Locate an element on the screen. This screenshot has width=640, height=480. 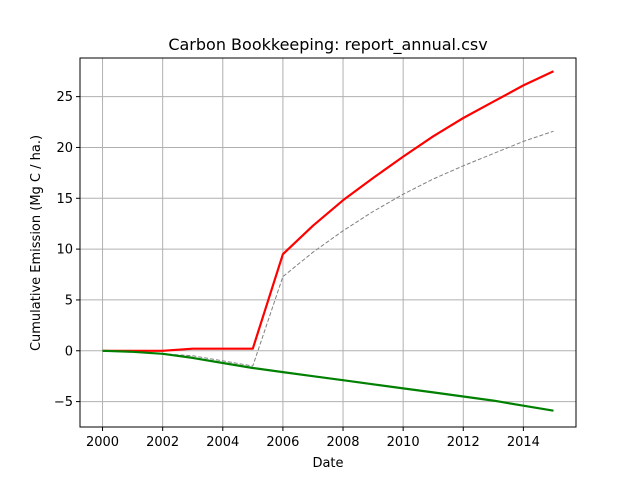
chart-title: Carbon Bookkeeping: report_annual.csv is located at coordinates (327, 45).